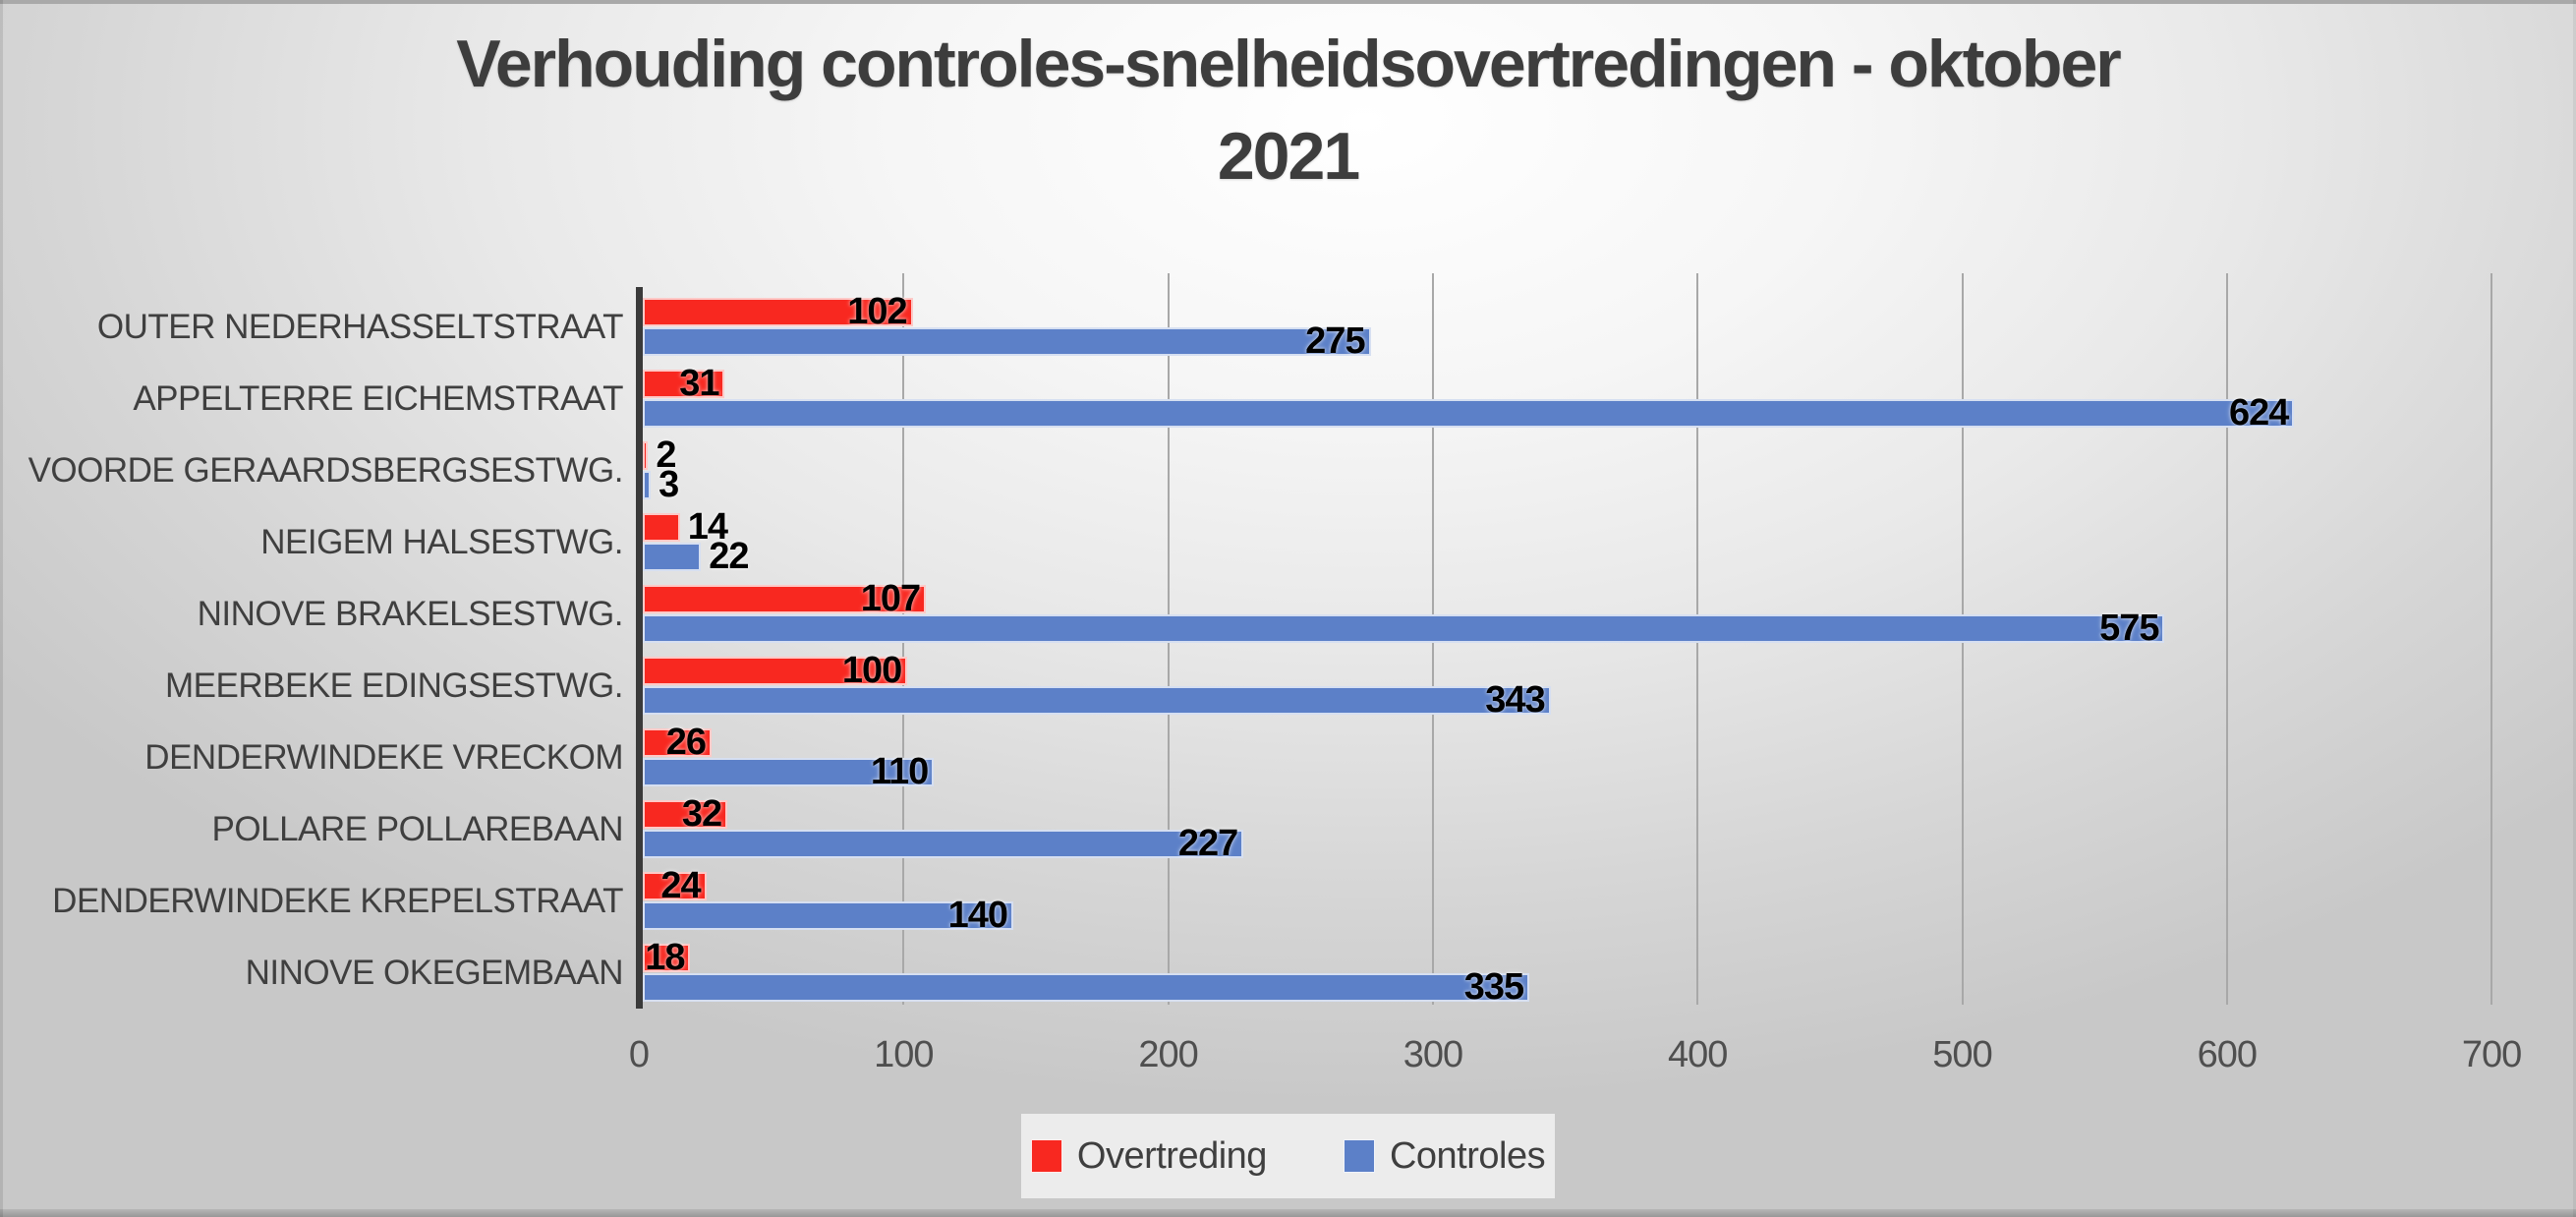 The width and height of the screenshot is (2576, 1217). I want to click on x-axis-tick-label: 500, so click(1962, 1054).